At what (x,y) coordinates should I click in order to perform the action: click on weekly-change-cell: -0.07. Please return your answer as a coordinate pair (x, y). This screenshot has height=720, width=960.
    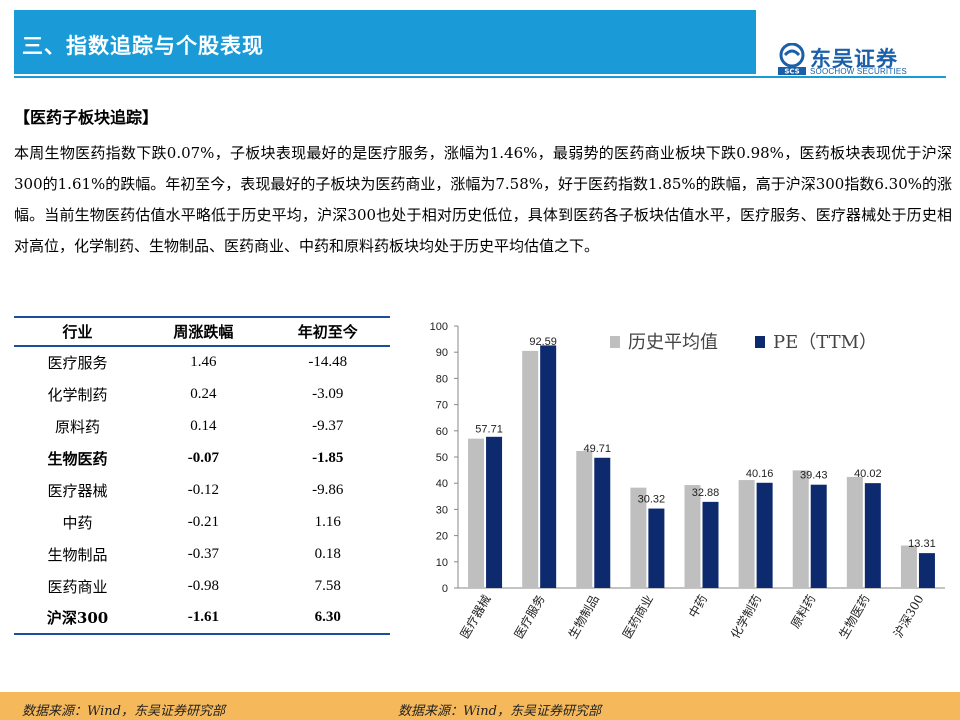
    Looking at the image, I should click on (203, 457).